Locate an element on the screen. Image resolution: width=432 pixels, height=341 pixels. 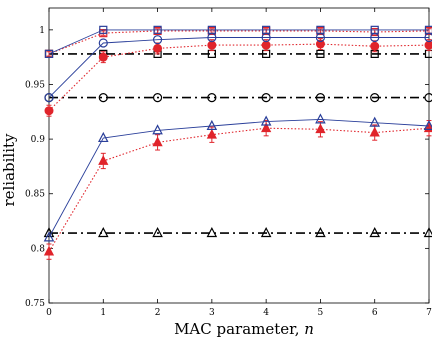
y-tick-label: 0.75 is located at coordinates (35, 304).